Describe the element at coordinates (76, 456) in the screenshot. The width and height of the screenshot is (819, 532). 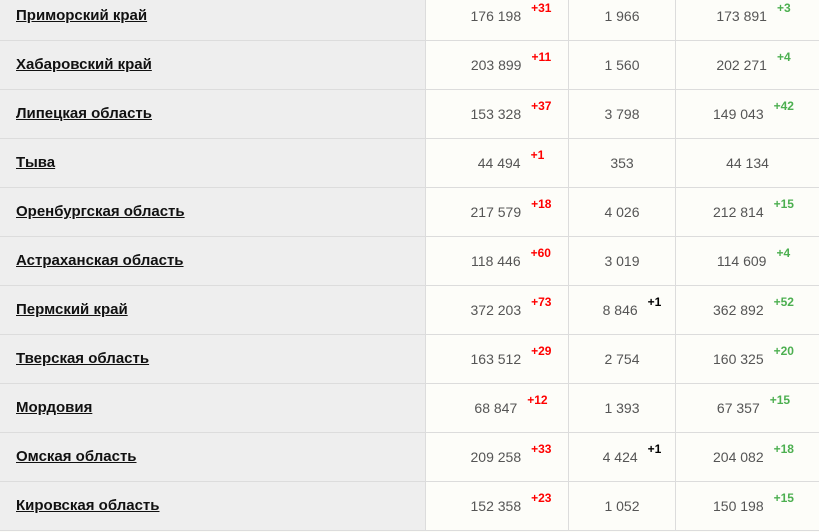
I see `region-link: Омская область` at that location.